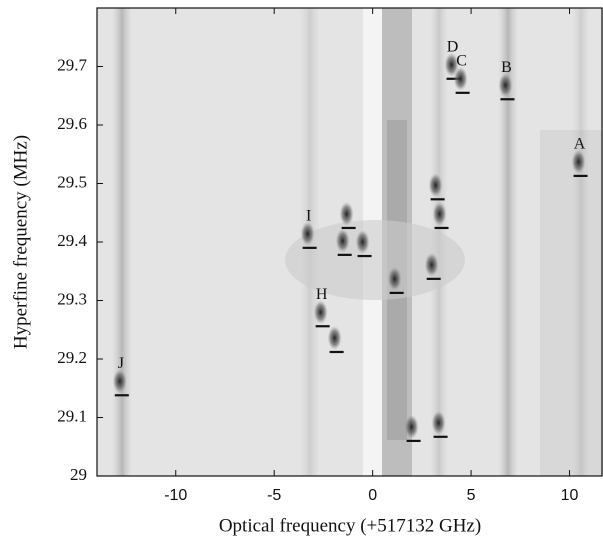 This screenshot has height=547, width=603. What do you see at coordinates (175, 495) in the screenshot?
I see `x-tick-label: -10` at bounding box center [175, 495].